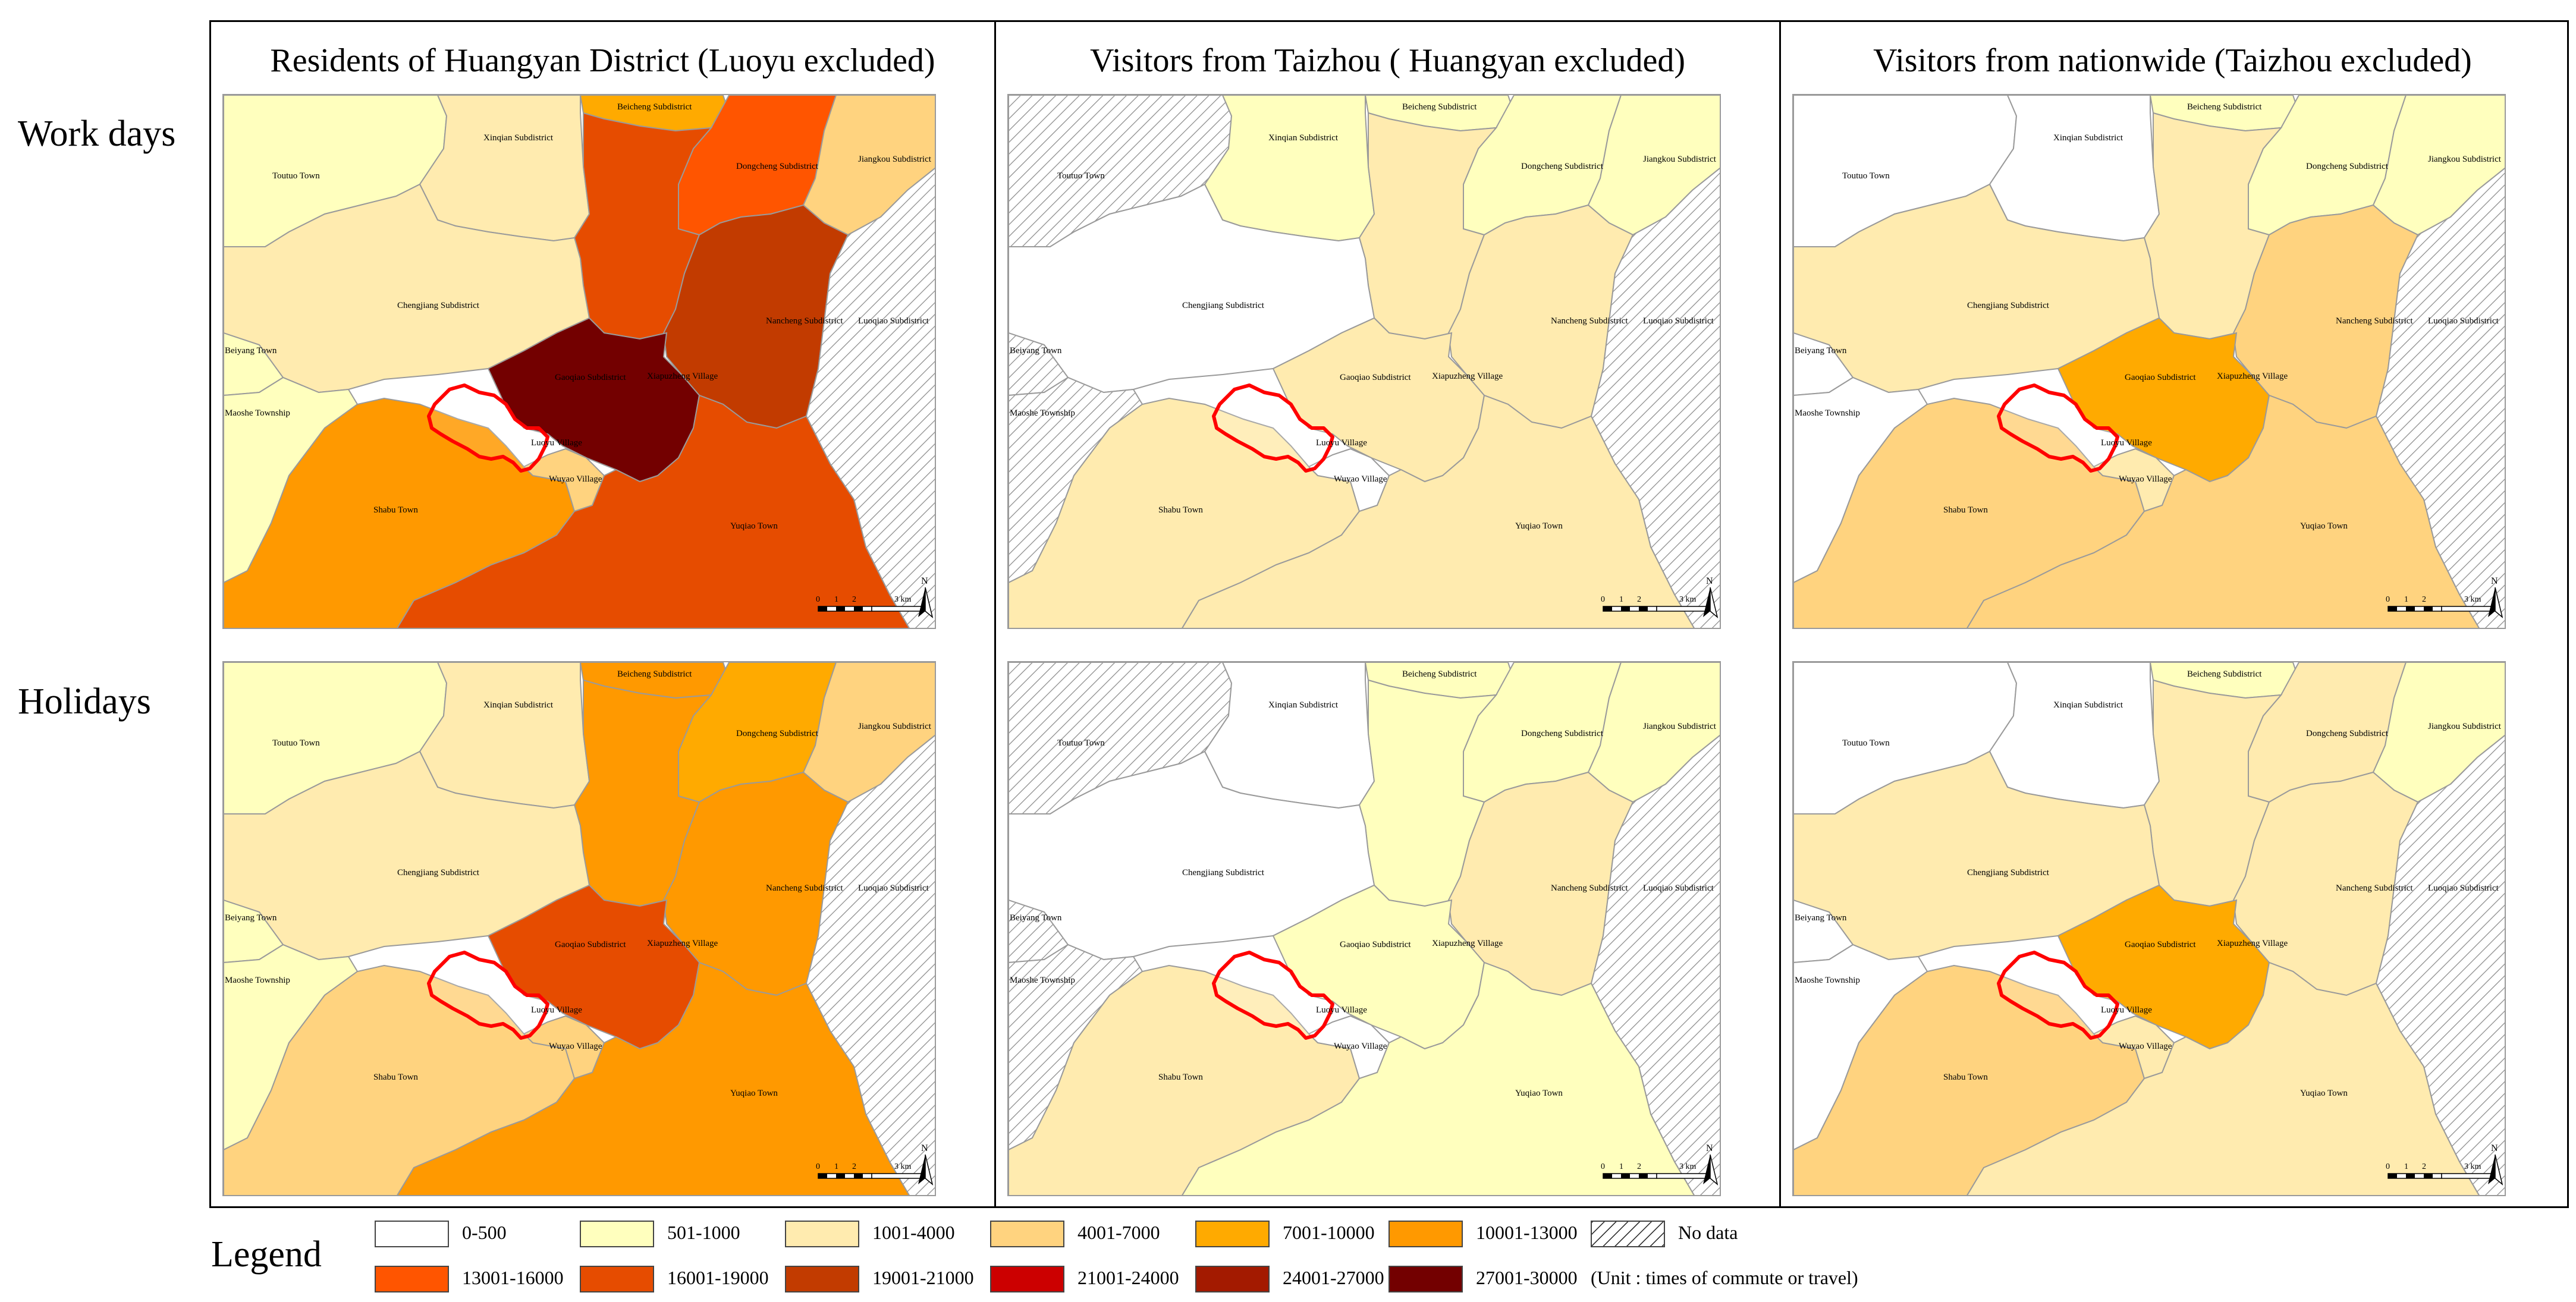 This screenshot has width=2576, height=1302. I want to click on legend-label-16001-19000: 16001-19000, so click(718, 1277).